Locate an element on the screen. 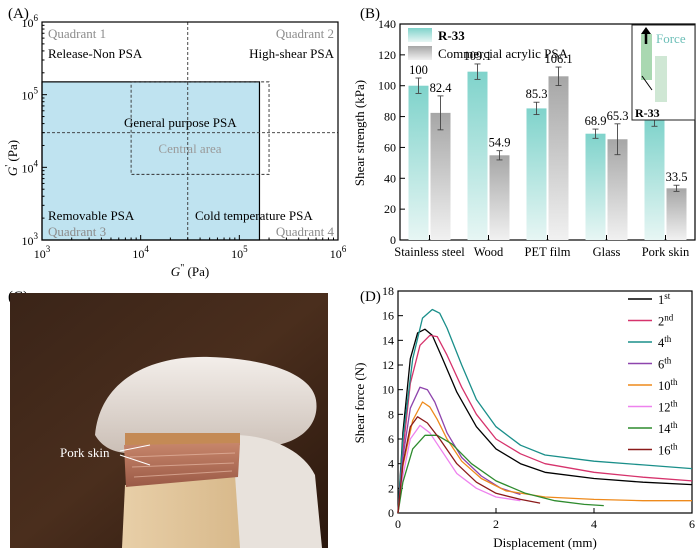 Image resolution: width=700 pixels, height=552 pixels. inset-force-label: Force is located at coordinates (671, 38).